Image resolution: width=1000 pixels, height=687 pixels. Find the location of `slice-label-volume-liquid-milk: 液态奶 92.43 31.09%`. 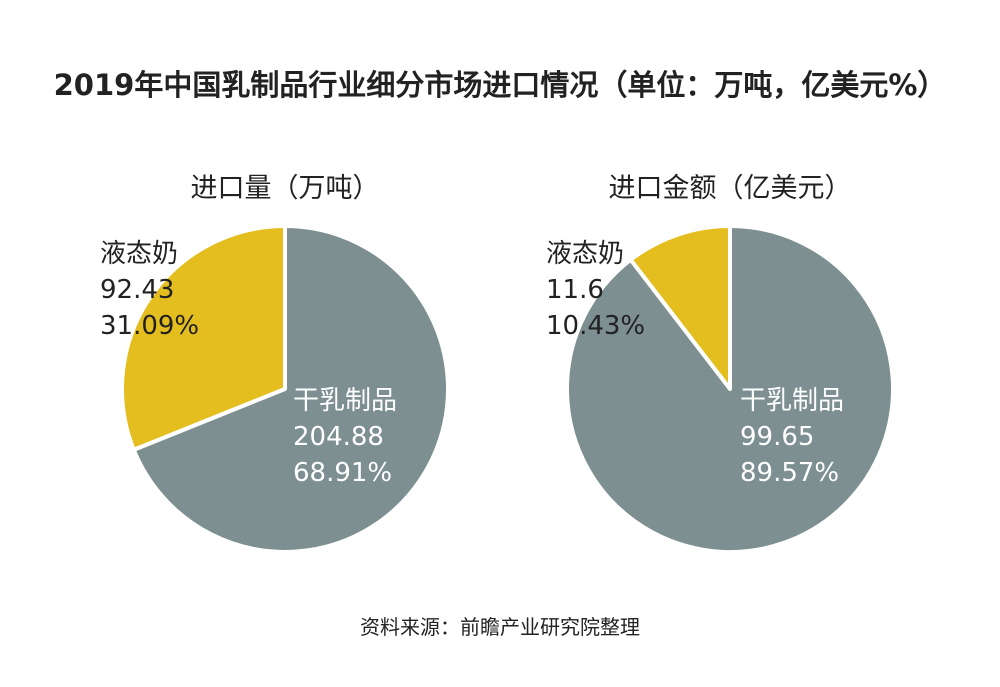

slice-label-volume-liquid-milk: 液态奶 92.43 31.09% is located at coordinates (149, 290).